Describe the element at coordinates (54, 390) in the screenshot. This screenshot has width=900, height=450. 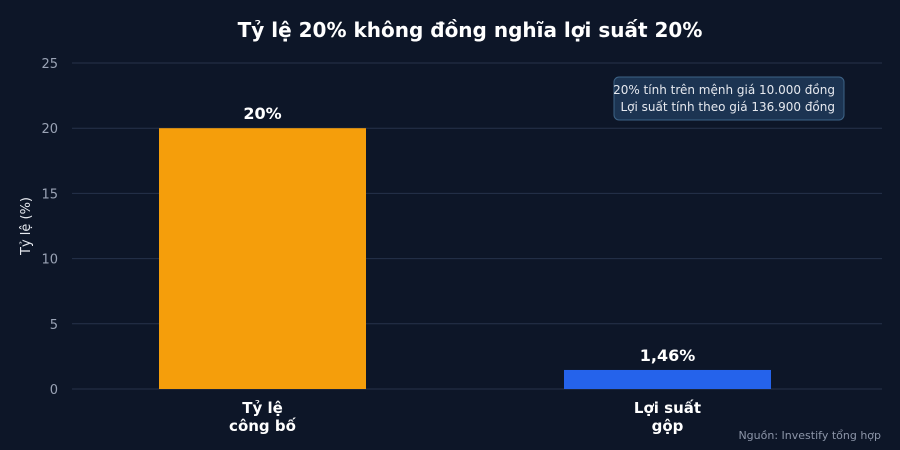
I see `y-tick-label: 0` at that location.